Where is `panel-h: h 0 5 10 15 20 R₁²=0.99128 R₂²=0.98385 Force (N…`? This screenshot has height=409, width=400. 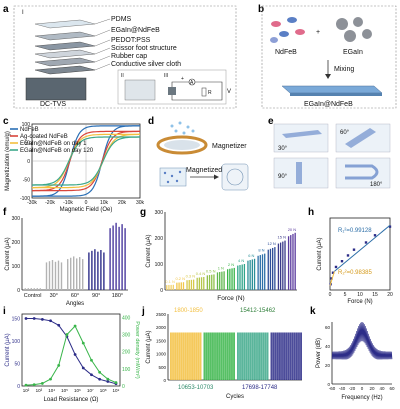 panel-h: h 0 5 10 15 20 R₁²=0.99128 R₂²=0.98385 Force (N… is located at coordinates (350, 256).